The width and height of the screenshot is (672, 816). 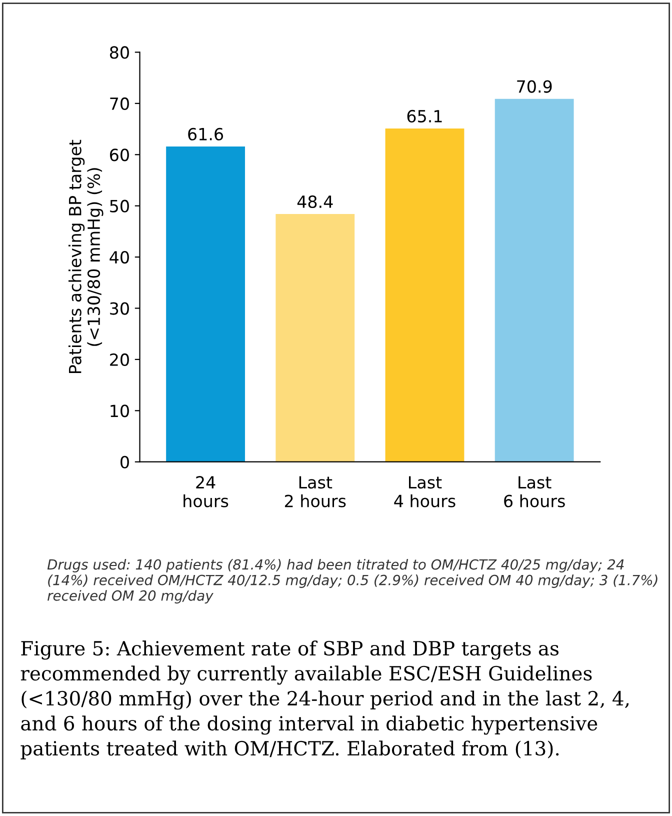 I want to click on data-label: 48.4, so click(x=315, y=201).